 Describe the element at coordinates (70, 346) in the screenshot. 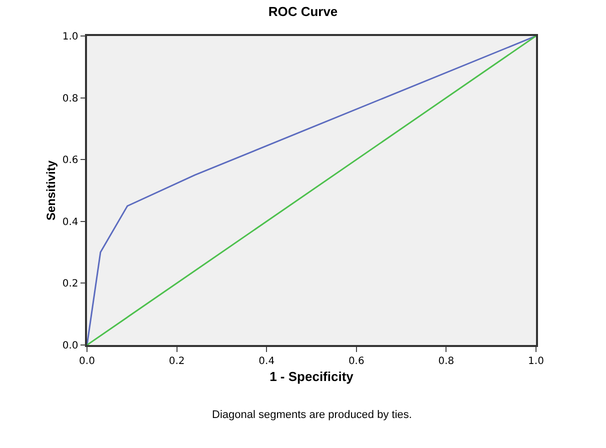

I see `y-tick-label: 0.0` at that location.